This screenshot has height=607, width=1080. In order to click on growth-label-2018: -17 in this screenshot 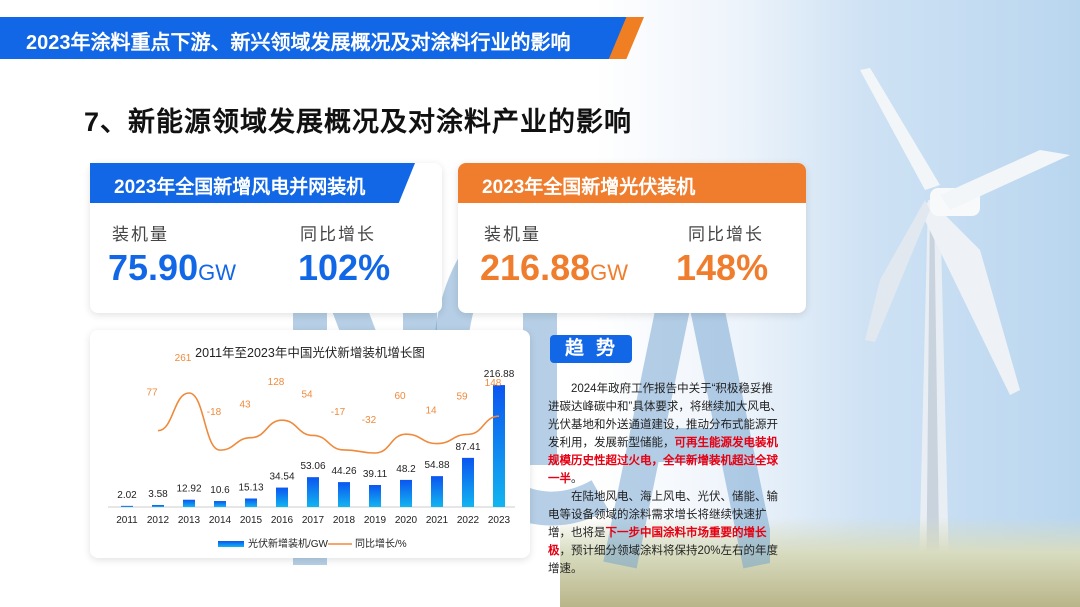, I will do `click(338, 412)`.